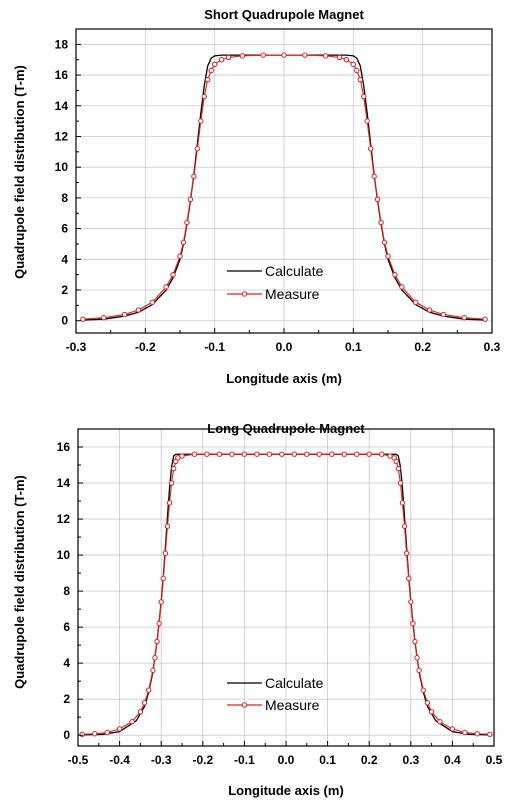 The width and height of the screenshot is (513, 805). Describe the element at coordinates (62, 106) in the screenshot. I see `y-tick-label: 14` at that location.